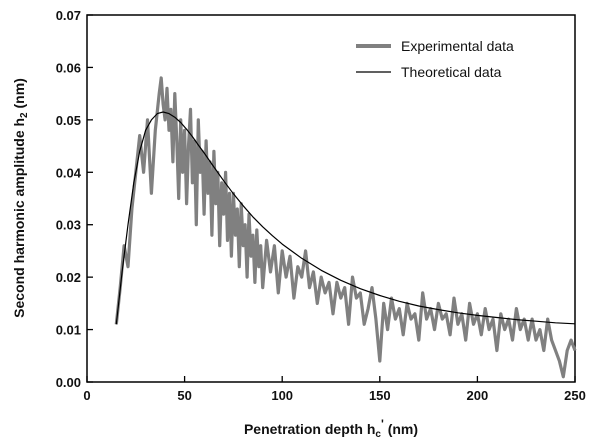  I want to click on x-axis-ticks: 0 50 100 150 200 250, so click(334, 389).